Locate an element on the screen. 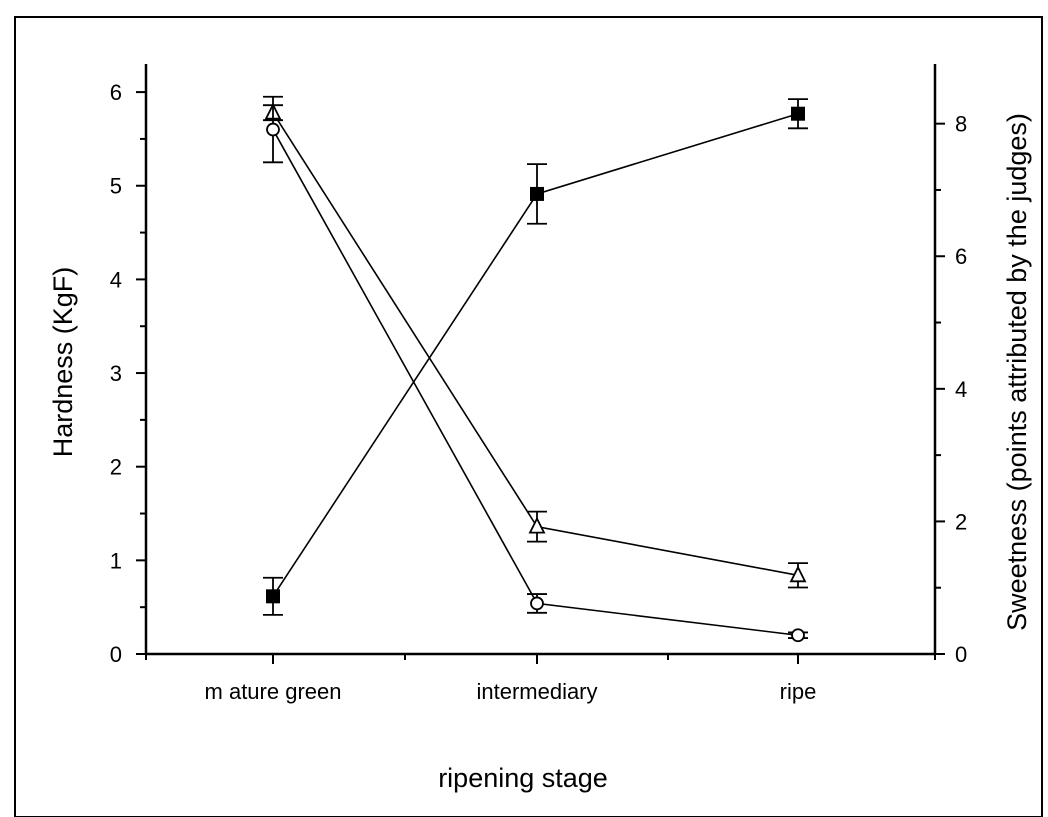 The width and height of the screenshot is (1048, 817). left-y-ticks: 0 1 2 3 4 5 6 is located at coordinates (128, 373).